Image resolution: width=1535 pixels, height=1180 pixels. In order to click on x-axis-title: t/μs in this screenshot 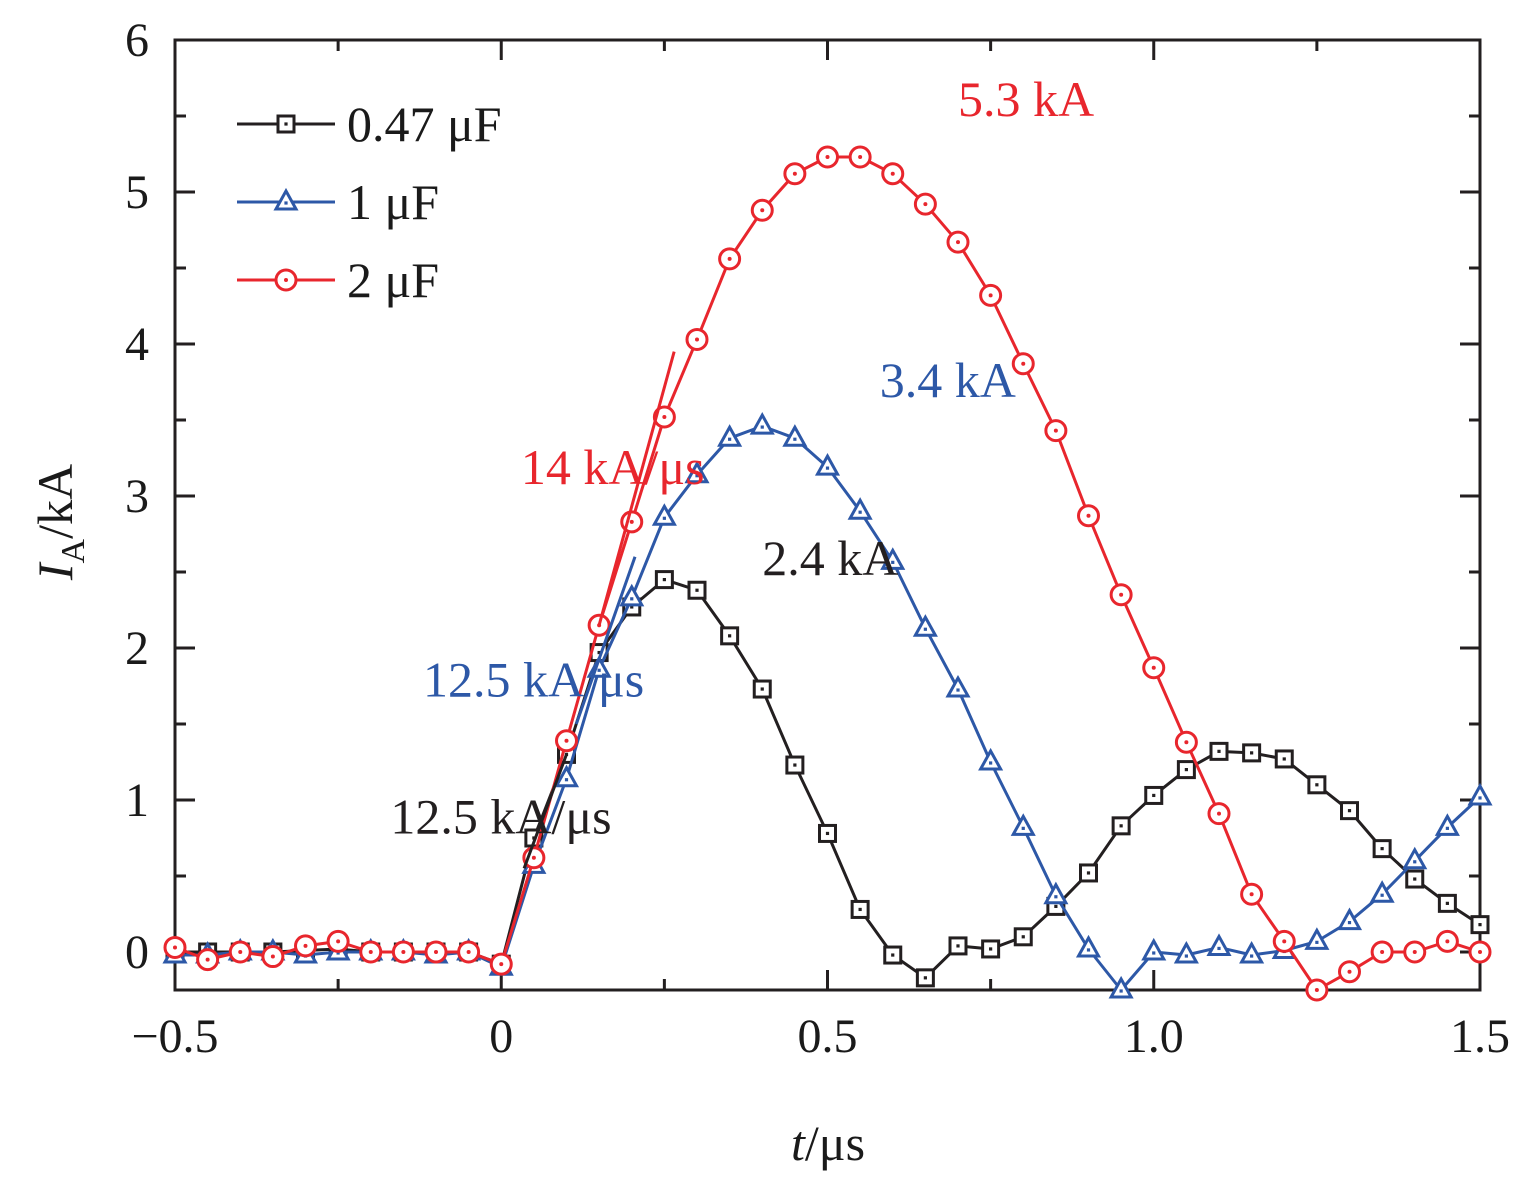, I will do `click(828, 1143)`.